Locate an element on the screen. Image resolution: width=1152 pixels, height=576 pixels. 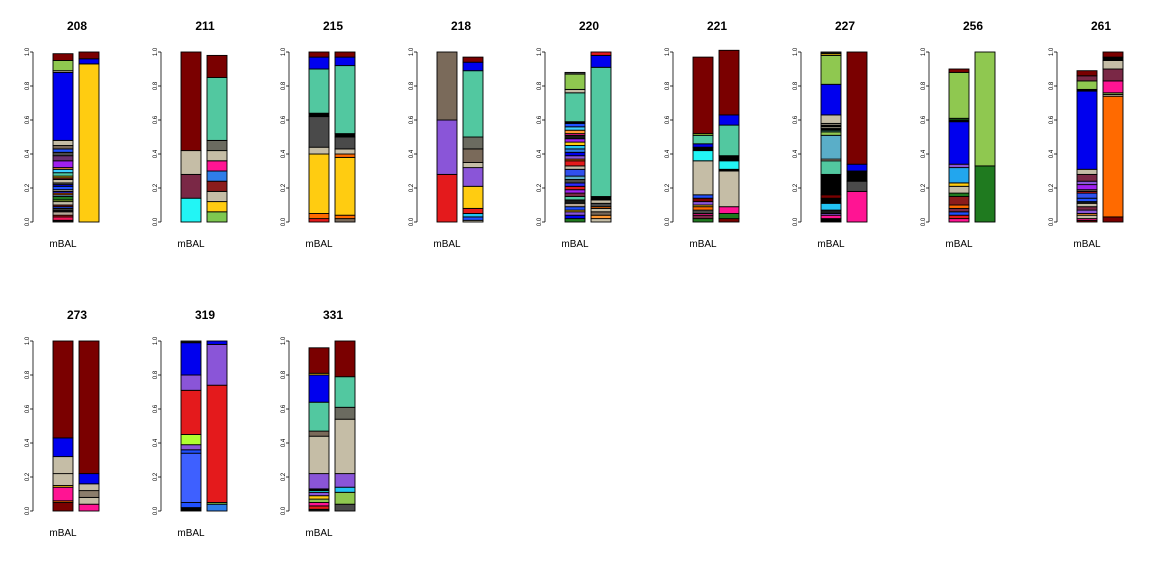
panel-319: 319 0.0 0.2 0.4 0.6 0.8 1.0 mBAL is located at coordinates (190, 423).